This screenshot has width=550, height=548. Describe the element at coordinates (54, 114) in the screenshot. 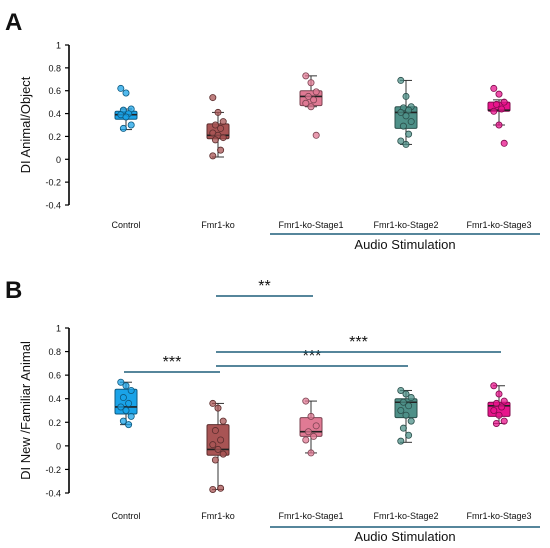

I see `y-tick-label: 0.4` at that location.